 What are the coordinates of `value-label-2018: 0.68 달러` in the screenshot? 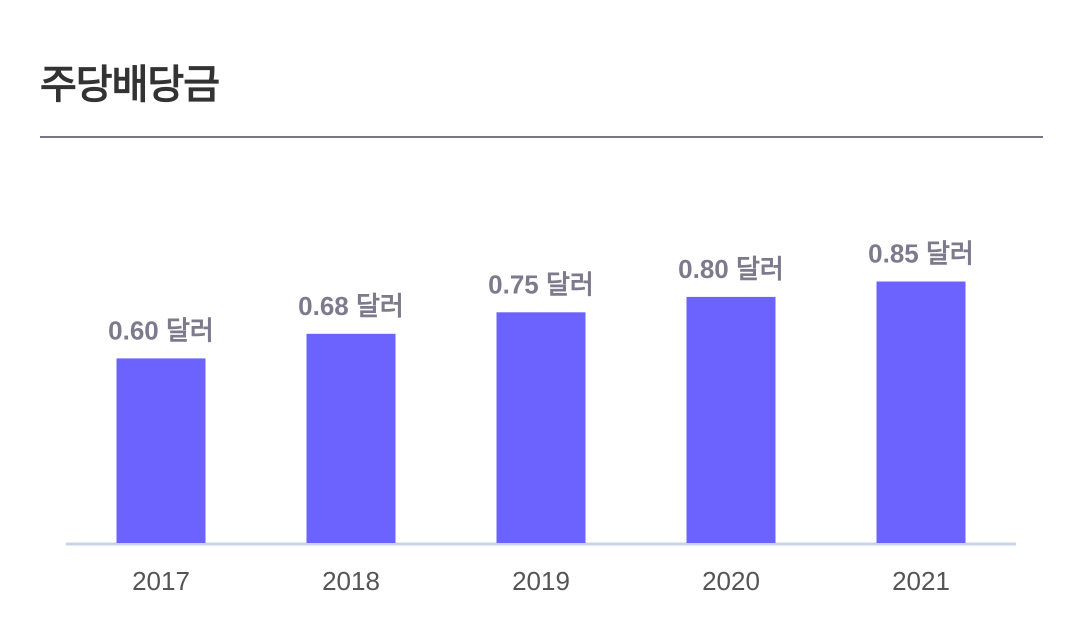 It's located at (351, 306).